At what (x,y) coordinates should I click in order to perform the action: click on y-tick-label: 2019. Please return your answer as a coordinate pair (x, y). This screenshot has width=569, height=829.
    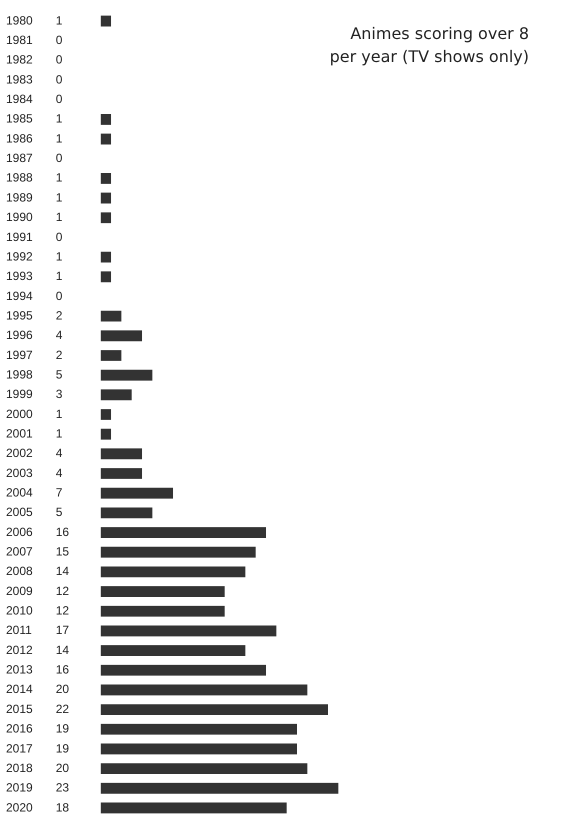
    Looking at the image, I should click on (20, 787).